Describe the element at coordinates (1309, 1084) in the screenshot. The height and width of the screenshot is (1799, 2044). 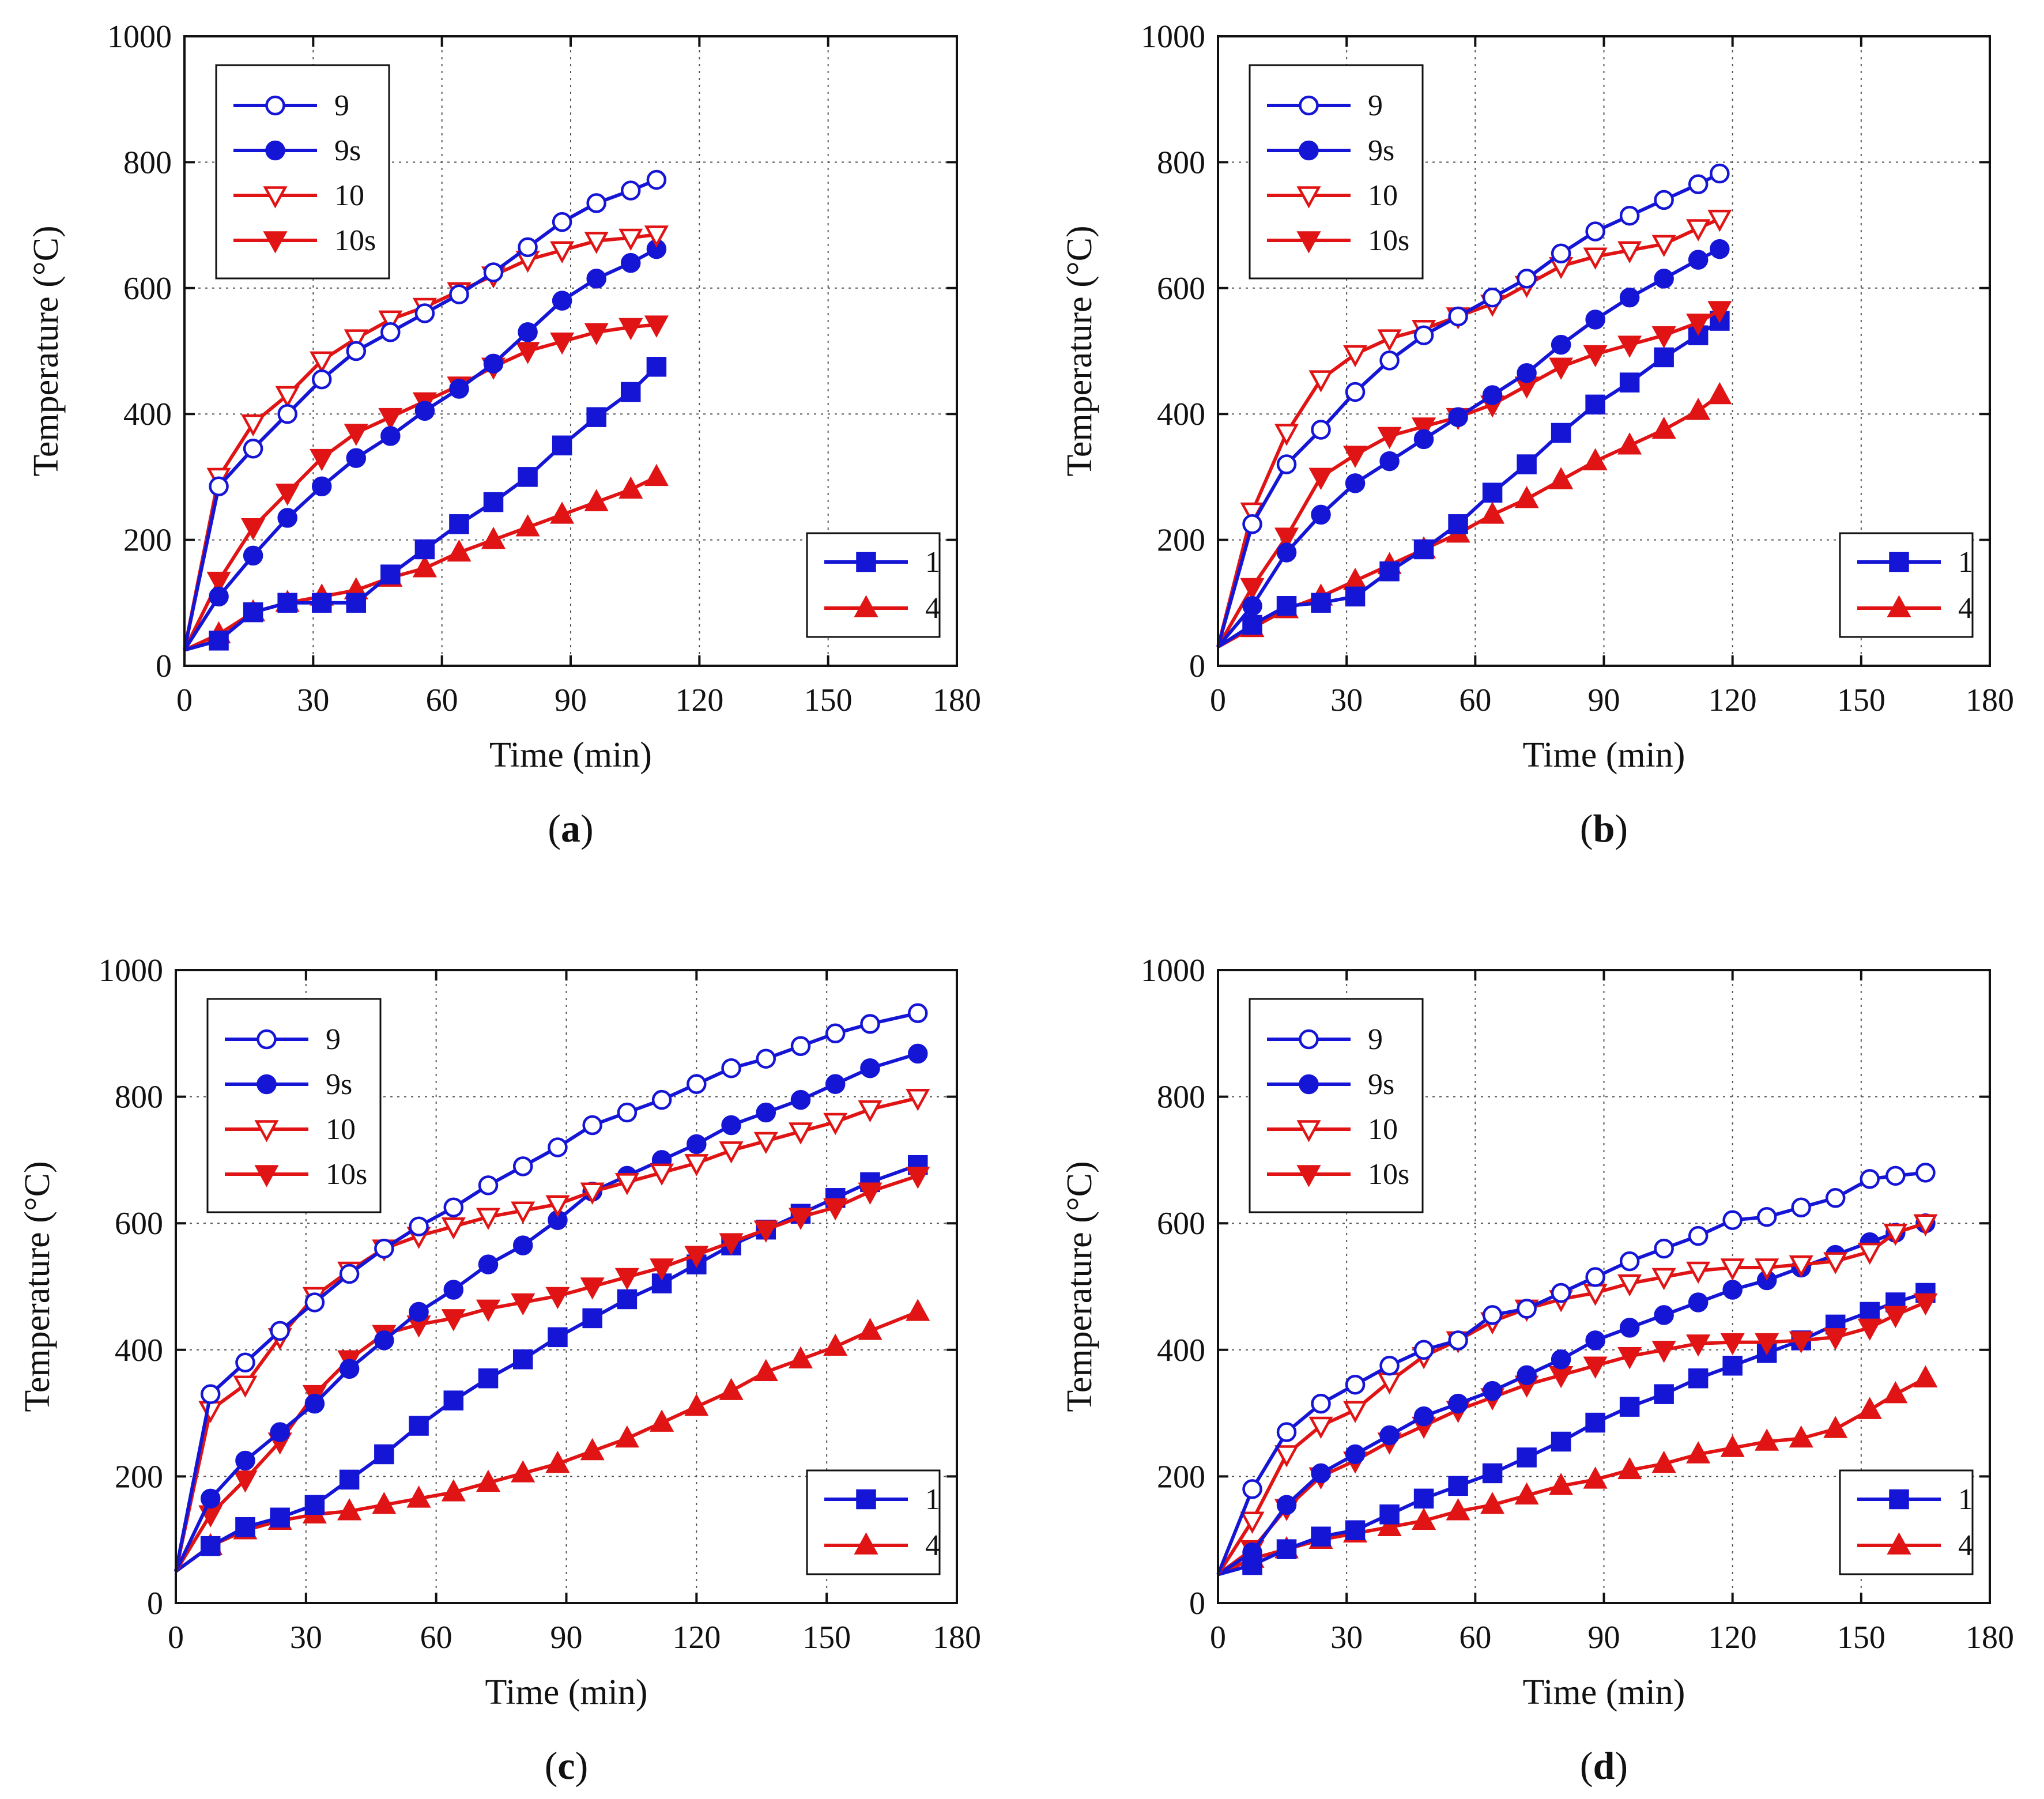
I see `panel-d-legend-upper-swatch-marker-9s` at that location.